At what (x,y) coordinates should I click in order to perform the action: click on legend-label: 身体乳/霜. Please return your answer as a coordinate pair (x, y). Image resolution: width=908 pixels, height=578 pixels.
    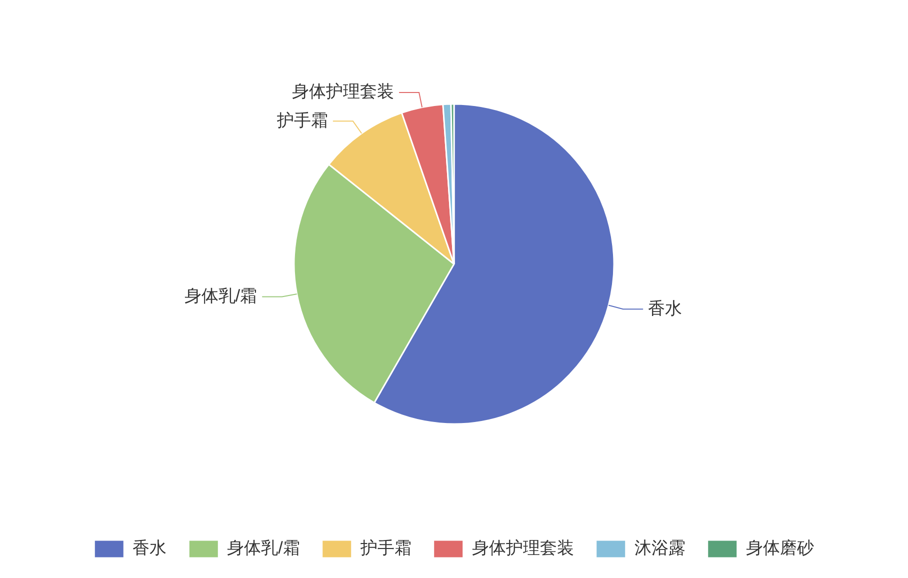
    Looking at the image, I should click on (263, 548).